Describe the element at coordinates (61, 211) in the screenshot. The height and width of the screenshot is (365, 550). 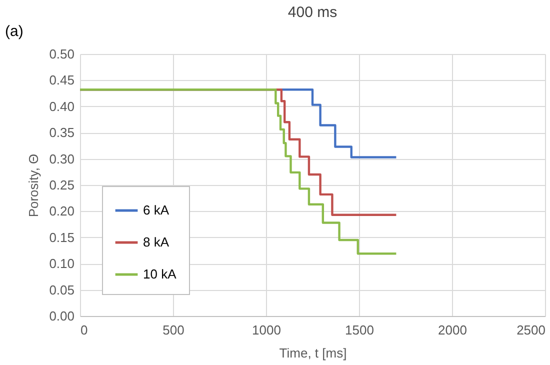
I see `y-tick-label: 0.20` at that location.